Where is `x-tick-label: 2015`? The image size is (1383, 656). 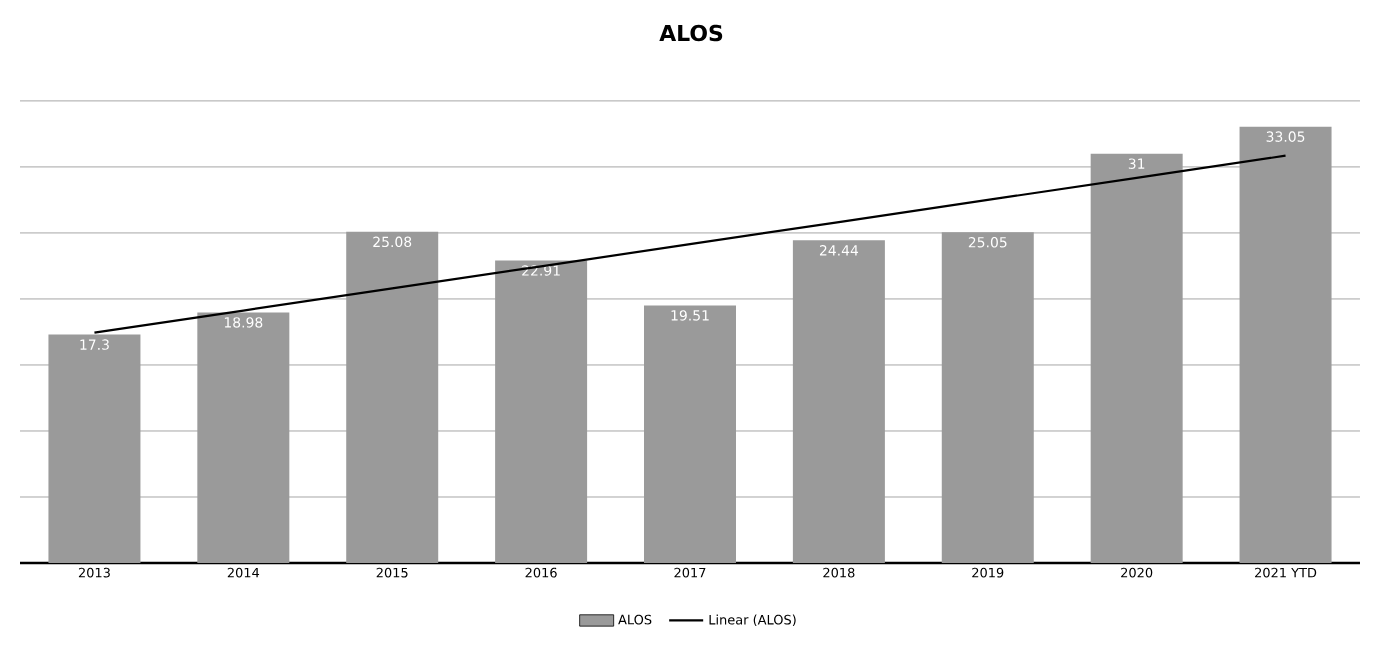 x-tick-label: 2015 is located at coordinates (392, 572).